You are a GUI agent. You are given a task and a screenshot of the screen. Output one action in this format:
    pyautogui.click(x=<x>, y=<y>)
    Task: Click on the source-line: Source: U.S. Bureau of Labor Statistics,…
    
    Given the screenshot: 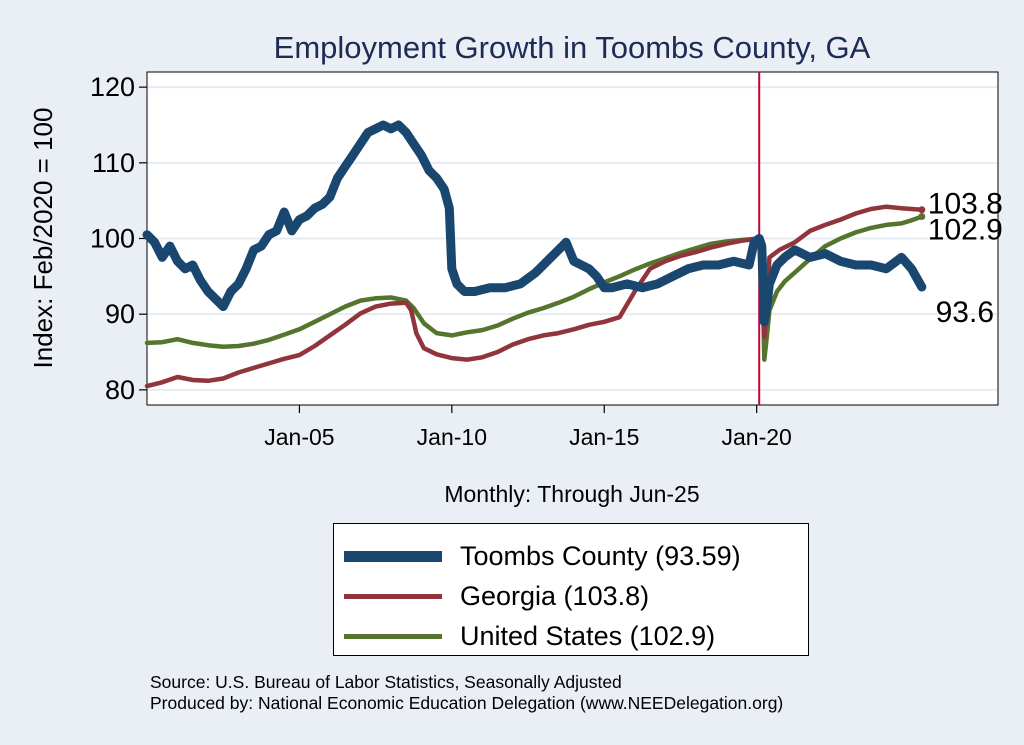 What is the action you would take?
    pyautogui.click(x=386, y=682)
    